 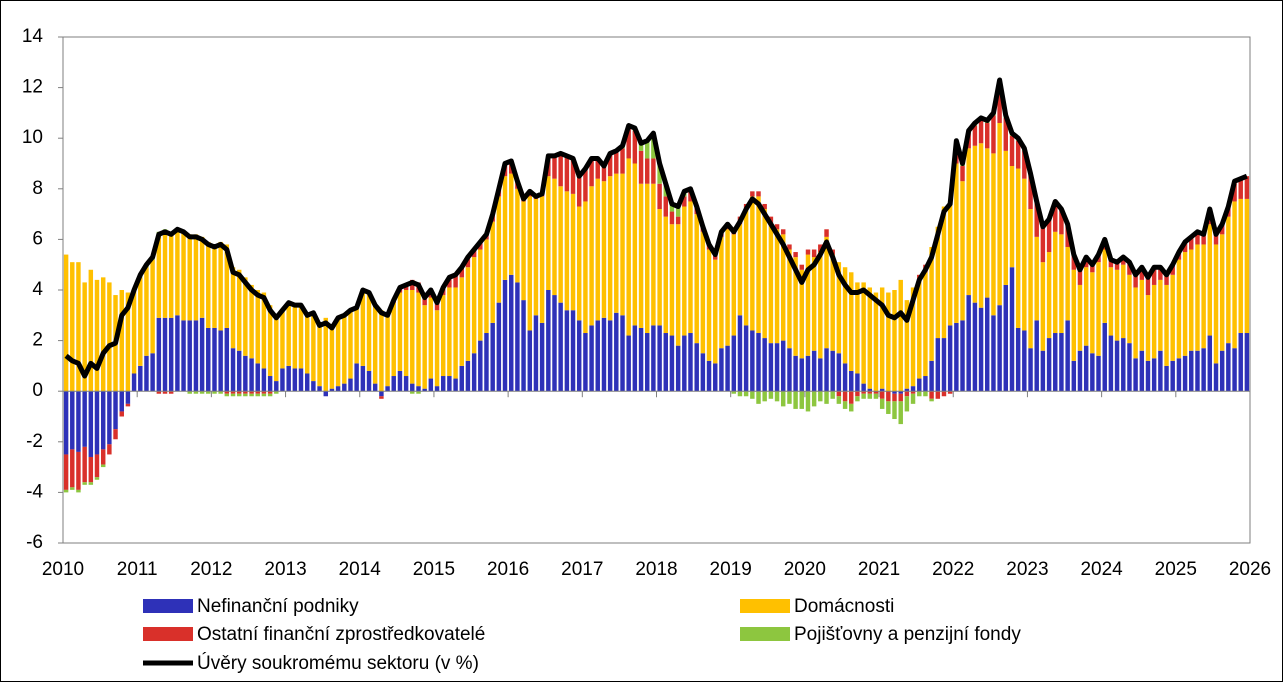 What do you see at coordinates (879, 569) in the screenshot?
I see `x-tick-label: 2021` at bounding box center [879, 569].